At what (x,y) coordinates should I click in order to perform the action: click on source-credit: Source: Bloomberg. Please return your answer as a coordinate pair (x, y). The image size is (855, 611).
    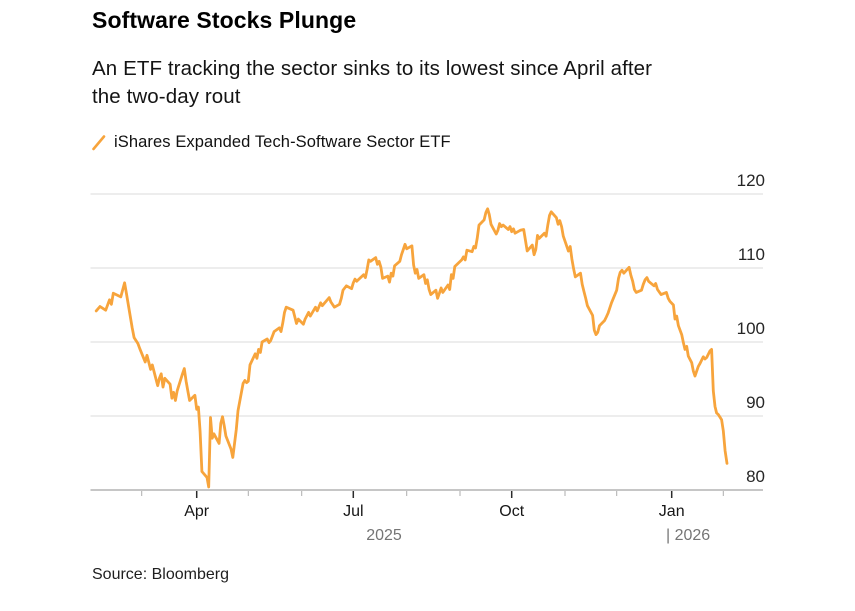
    Looking at the image, I should click on (160, 574).